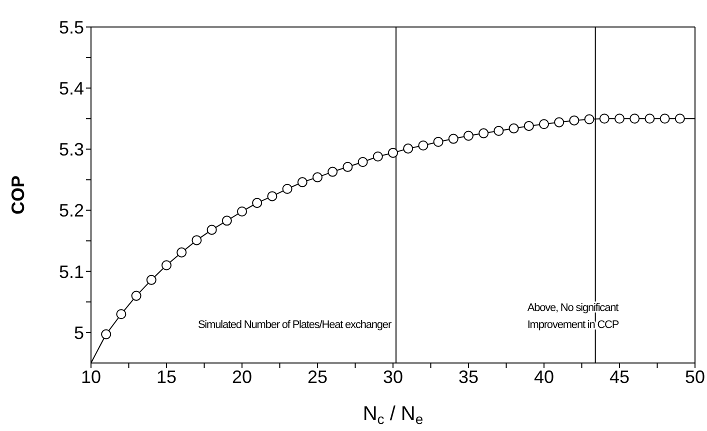 The width and height of the screenshot is (707, 431). Describe the element at coordinates (393, 376) in the screenshot. I see `x-tick-label: 30` at that location.